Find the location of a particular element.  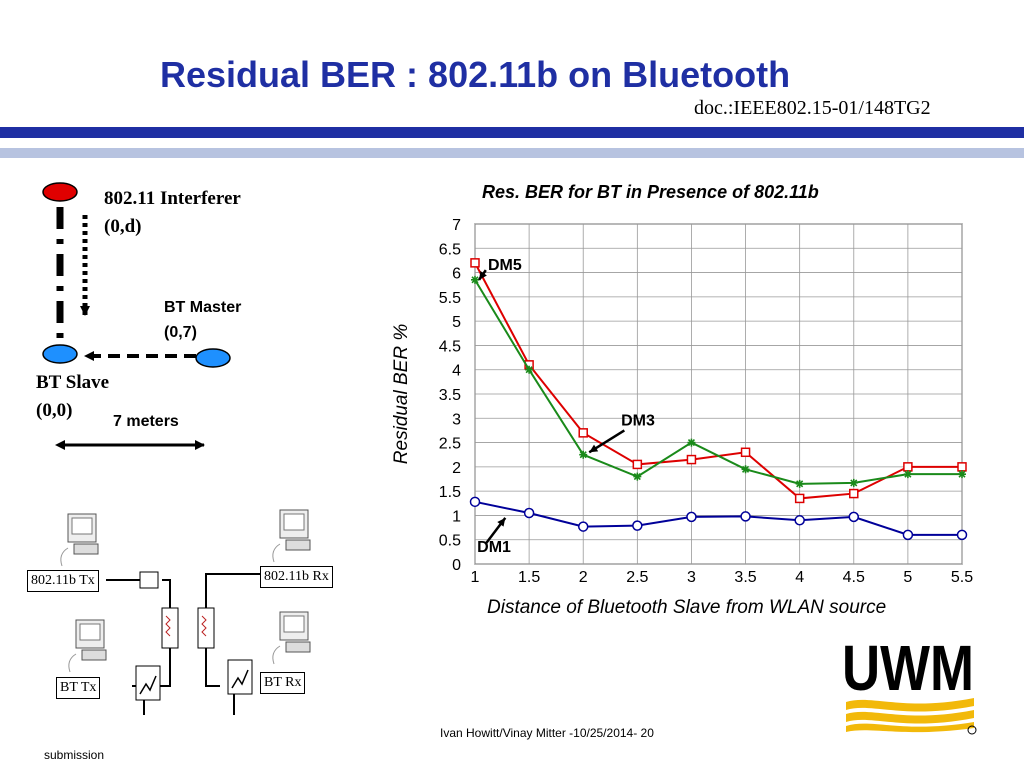

x-tick-label: 2.5 is located at coordinates (637, 577).